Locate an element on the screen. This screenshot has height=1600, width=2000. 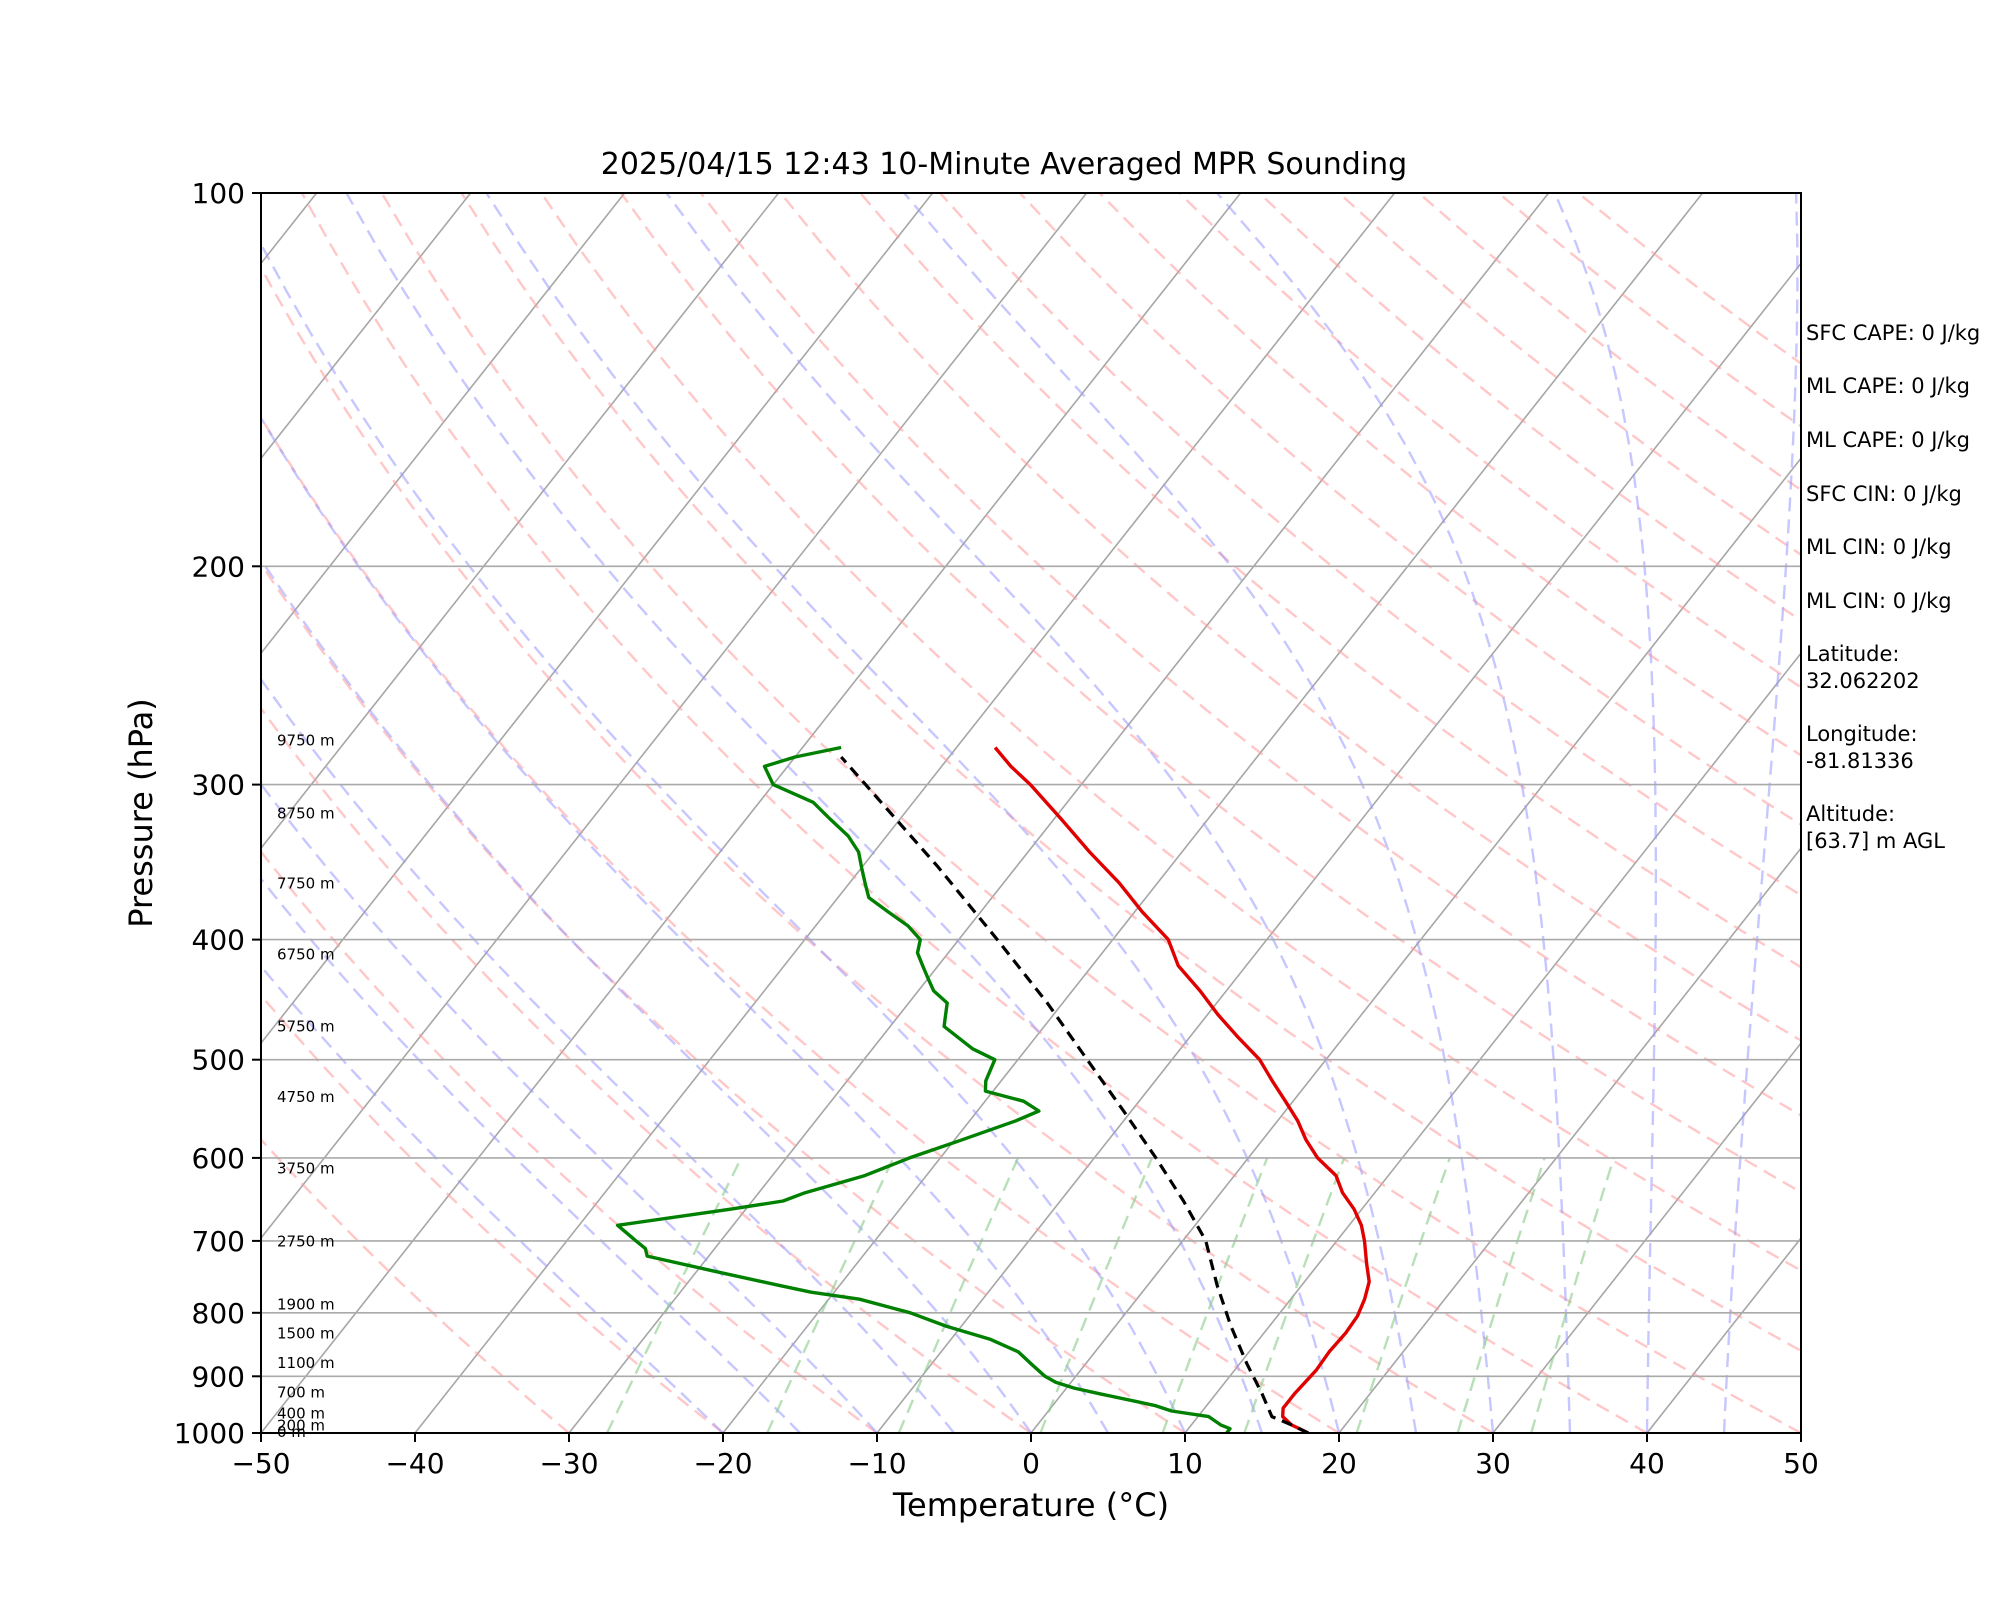
x-tick-label: −10 is located at coordinates (876, 1463).